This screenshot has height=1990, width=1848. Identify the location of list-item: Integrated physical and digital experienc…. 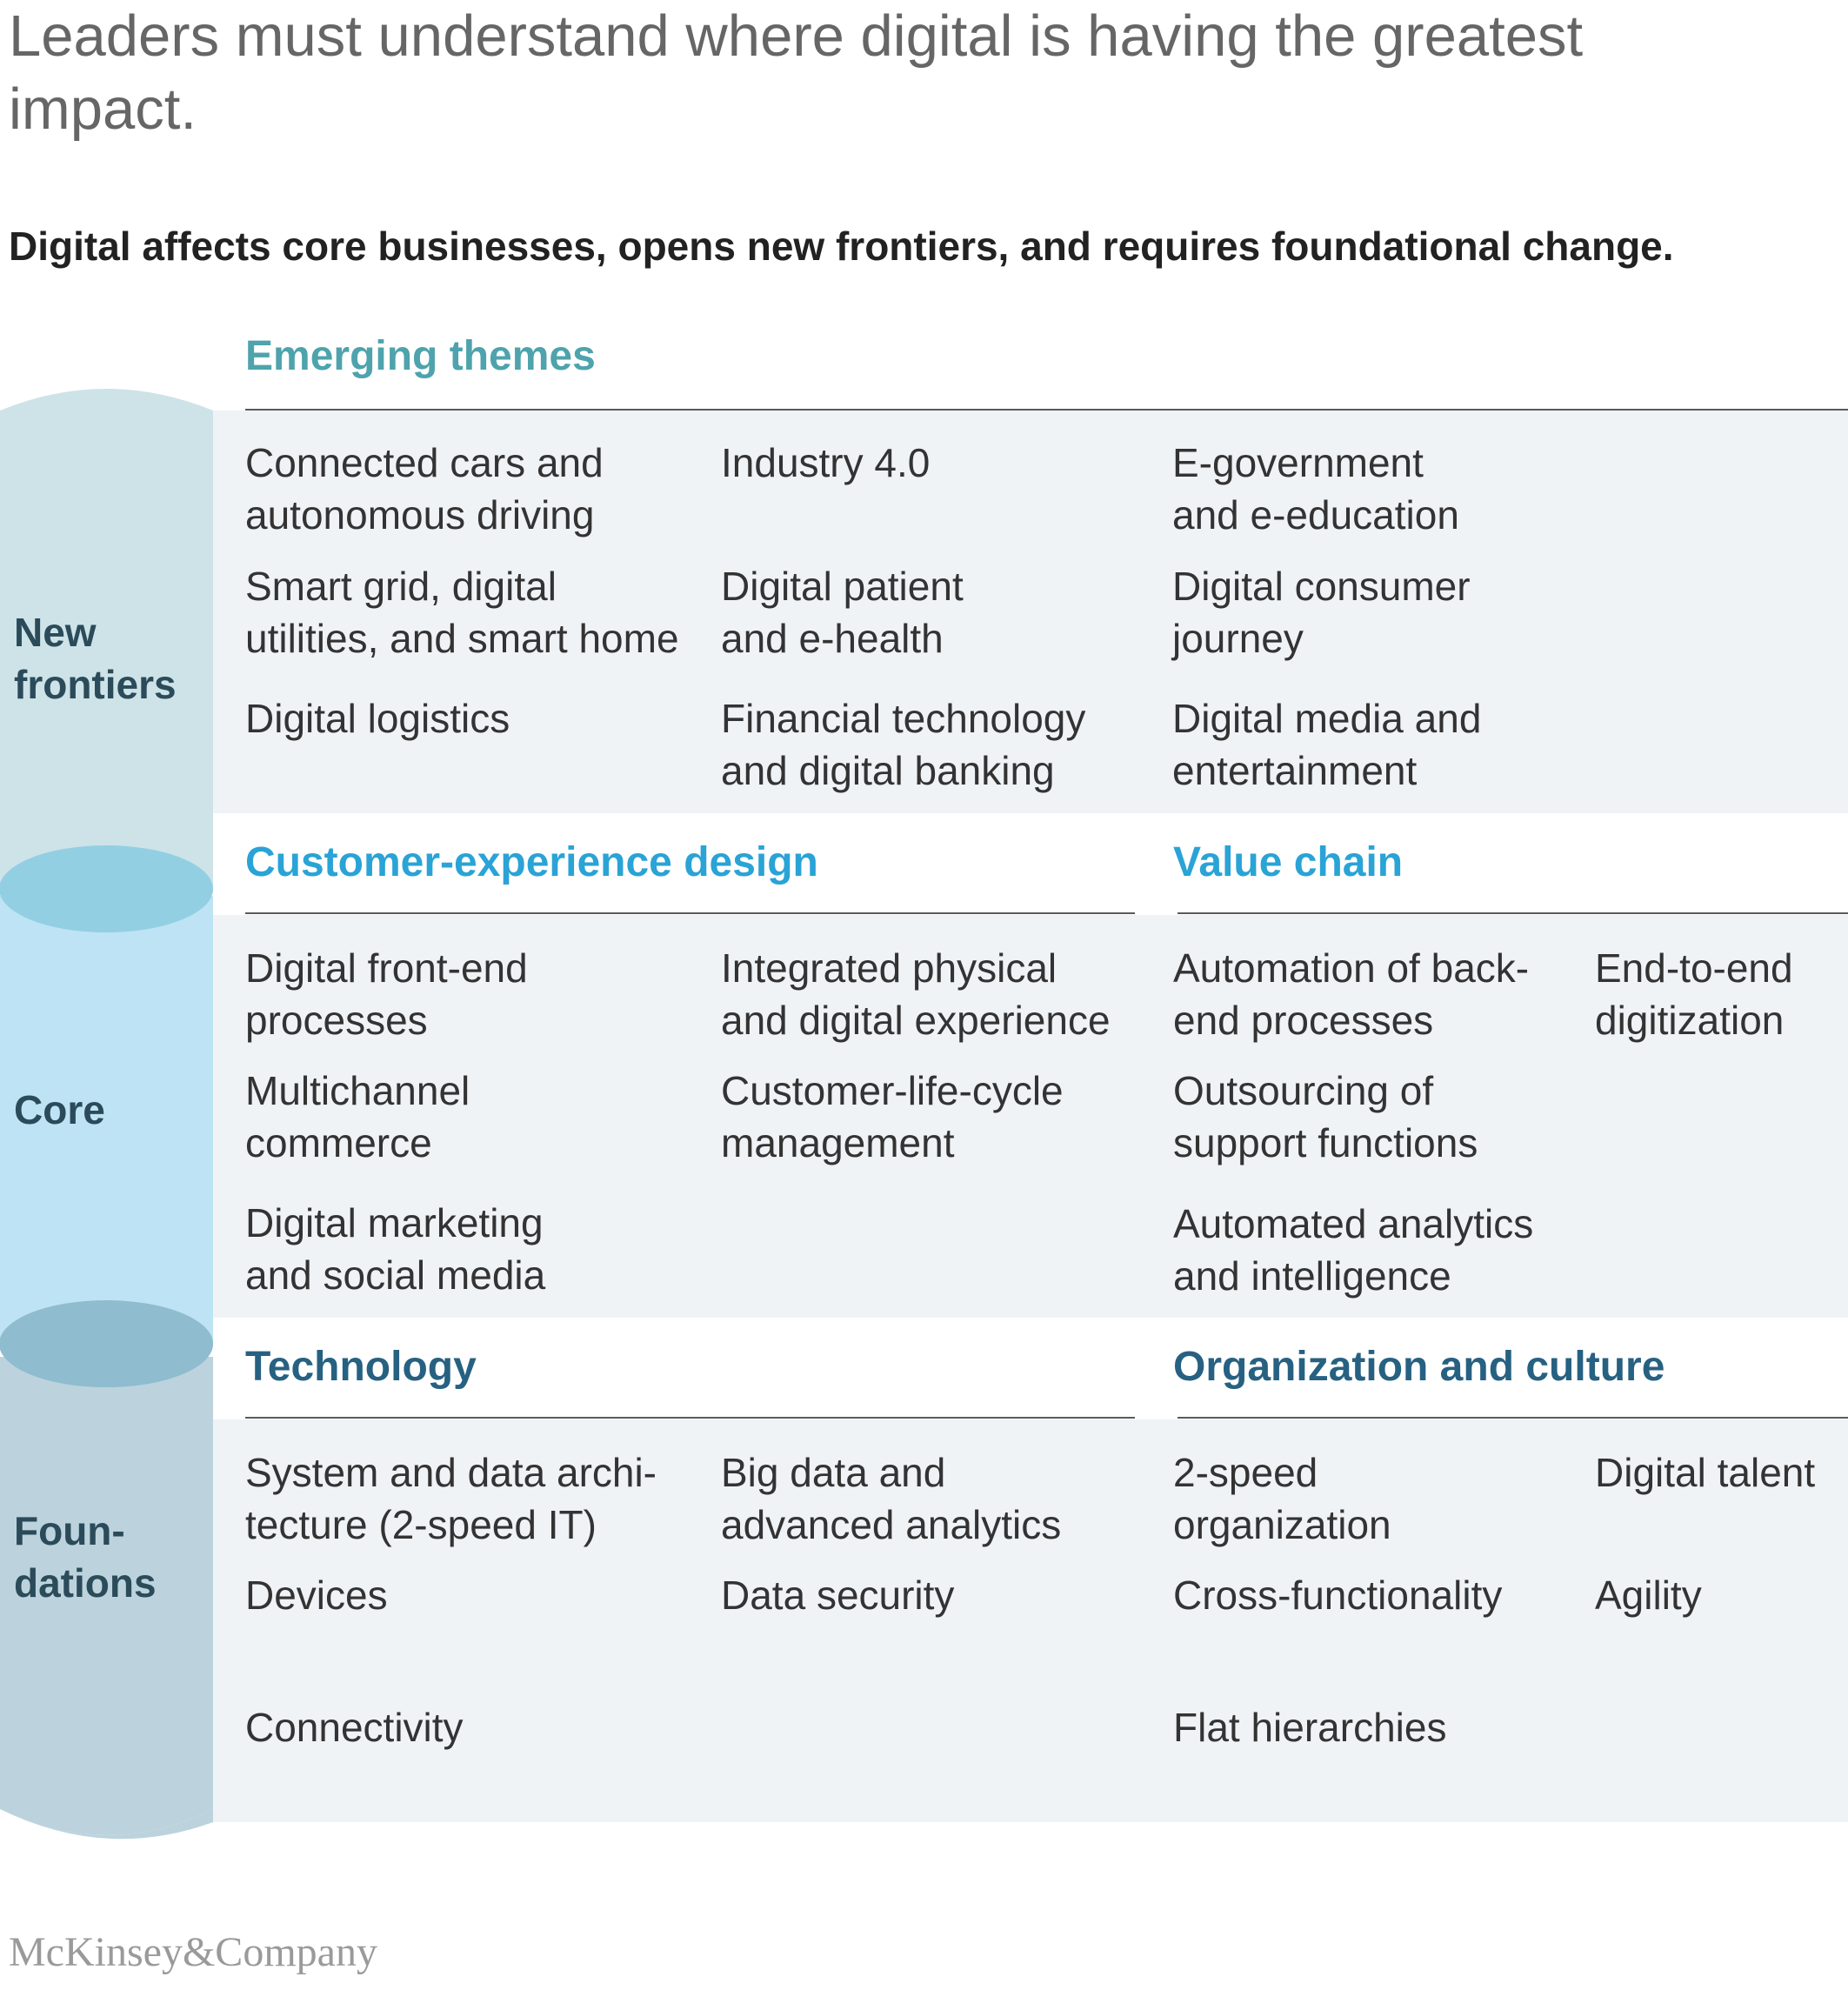
(916, 994).